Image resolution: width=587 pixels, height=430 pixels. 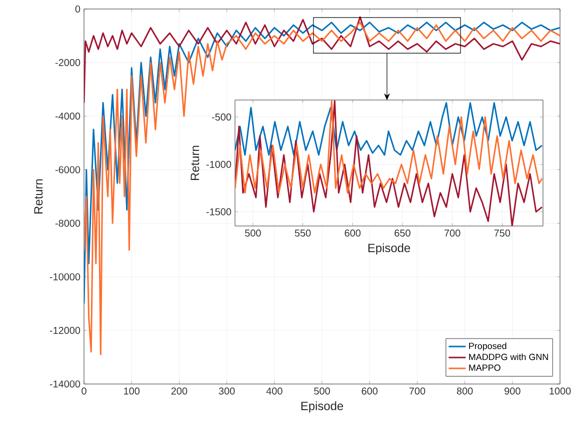 What do you see at coordinates (179, 391) in the screenshot?
I see `x-tick-label: 200` at bounding box center [179, 391].